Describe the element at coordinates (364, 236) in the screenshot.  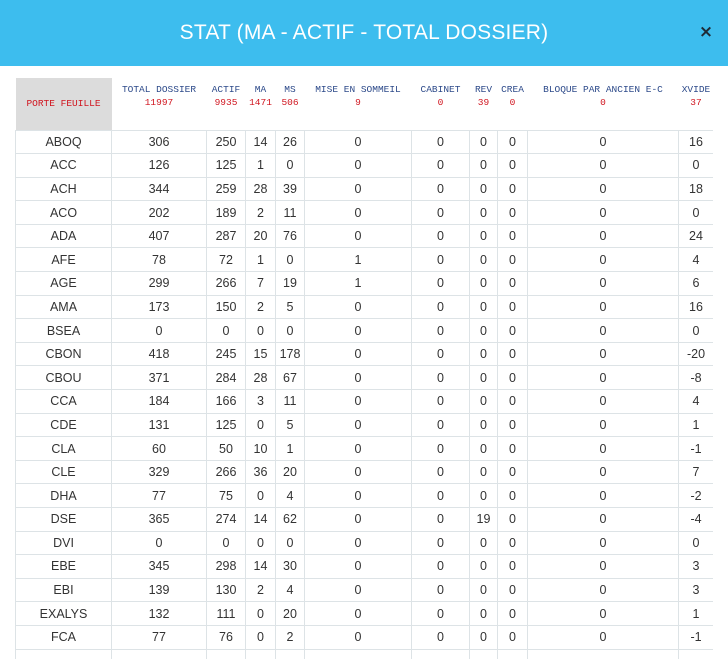
I see `table-row: ADA 407 287 20 76 0 0 0 0 0 24` at that location.